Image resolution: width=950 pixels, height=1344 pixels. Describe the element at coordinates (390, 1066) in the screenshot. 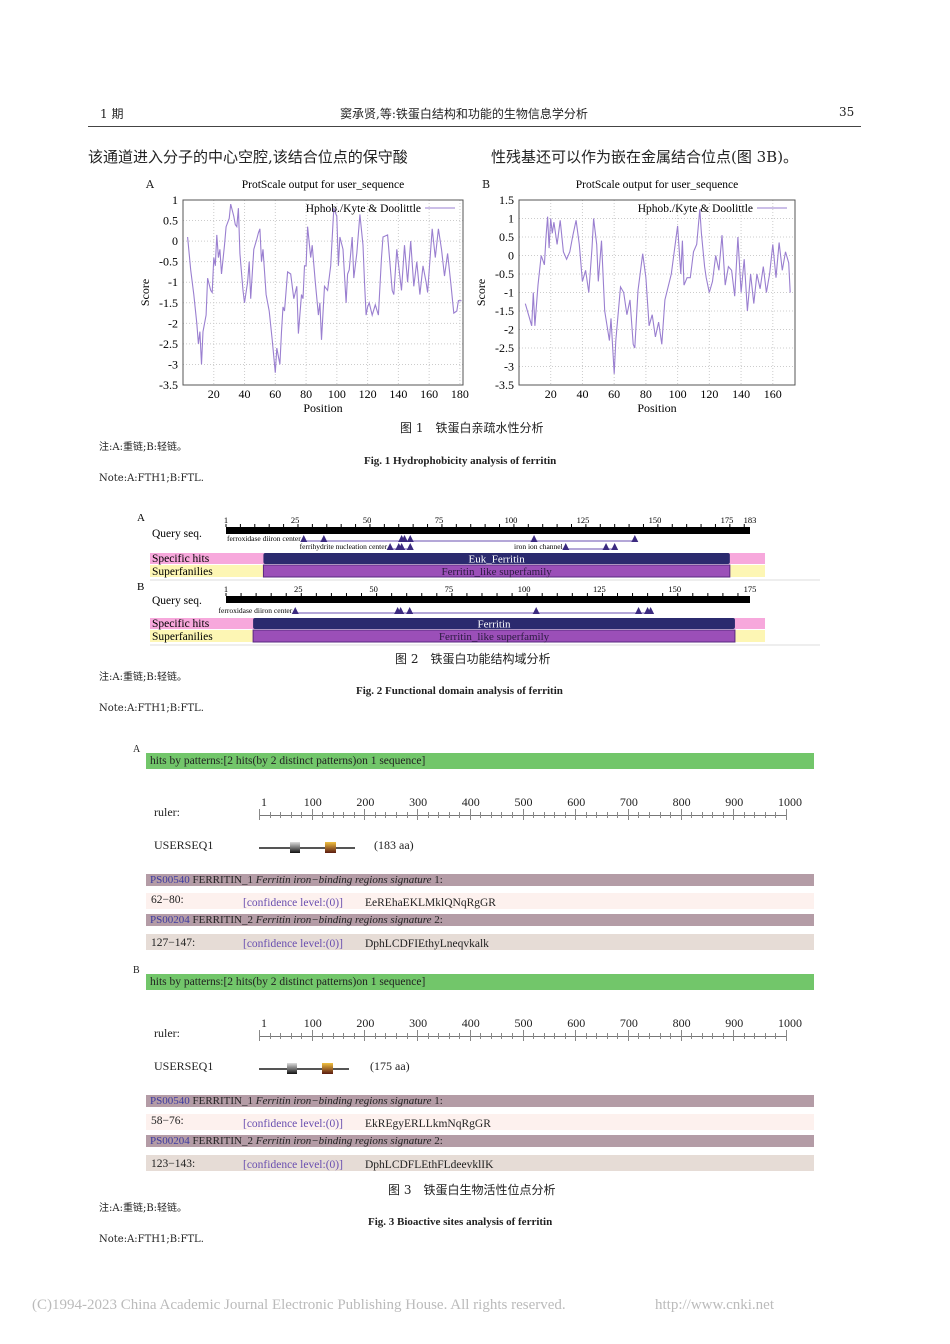

I see `sequence-length: (175 aa)` at that location.